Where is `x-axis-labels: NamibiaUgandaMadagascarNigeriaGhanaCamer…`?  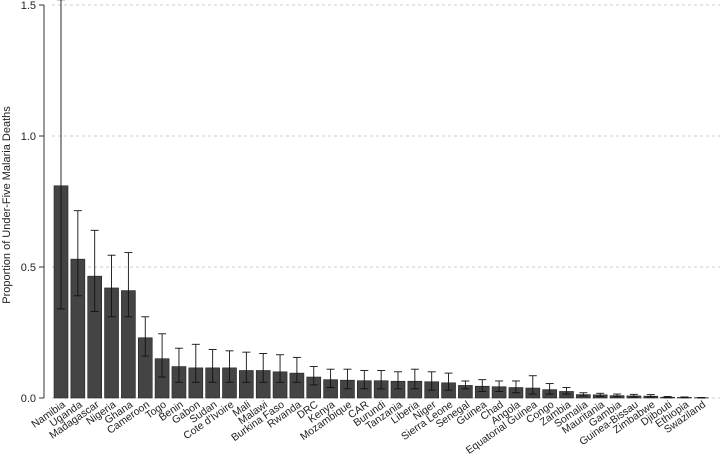
x-axis-labels: NamibiaUgandaMadagascarNigeriaGhanaCamer… is located at coordinates (368, 427).